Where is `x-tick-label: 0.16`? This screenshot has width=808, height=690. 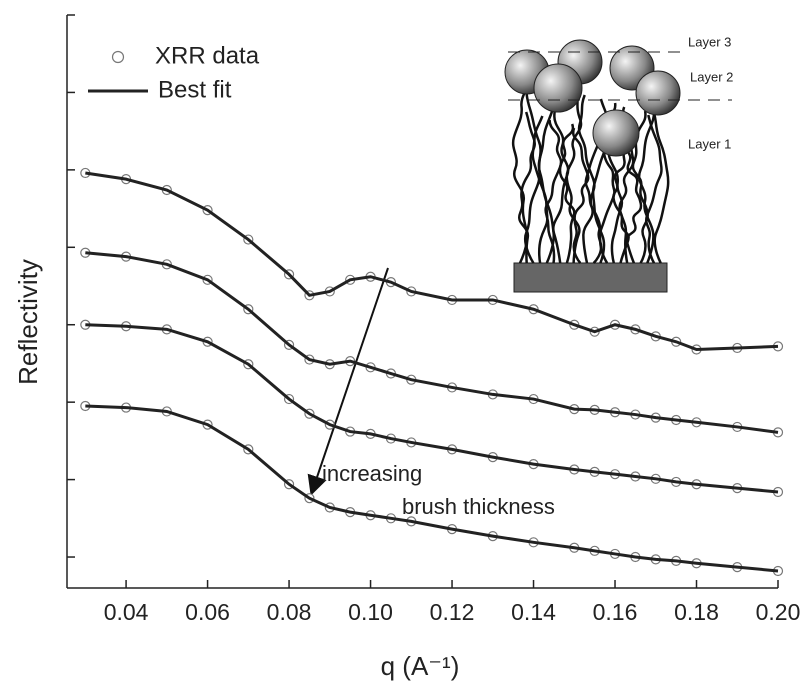
x-tick-label: 0.16 is located at coordinates (615, 612).